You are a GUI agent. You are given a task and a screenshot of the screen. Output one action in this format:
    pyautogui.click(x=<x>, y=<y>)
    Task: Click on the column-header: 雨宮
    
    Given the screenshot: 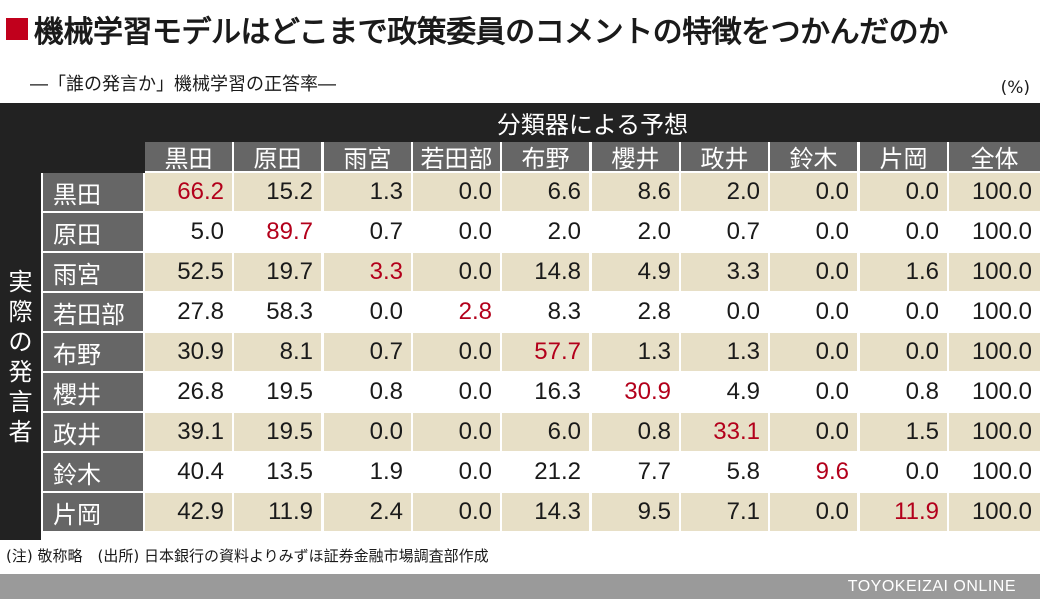 What is the action you would take?
    pyautogui.click(x=367, y=157)
    